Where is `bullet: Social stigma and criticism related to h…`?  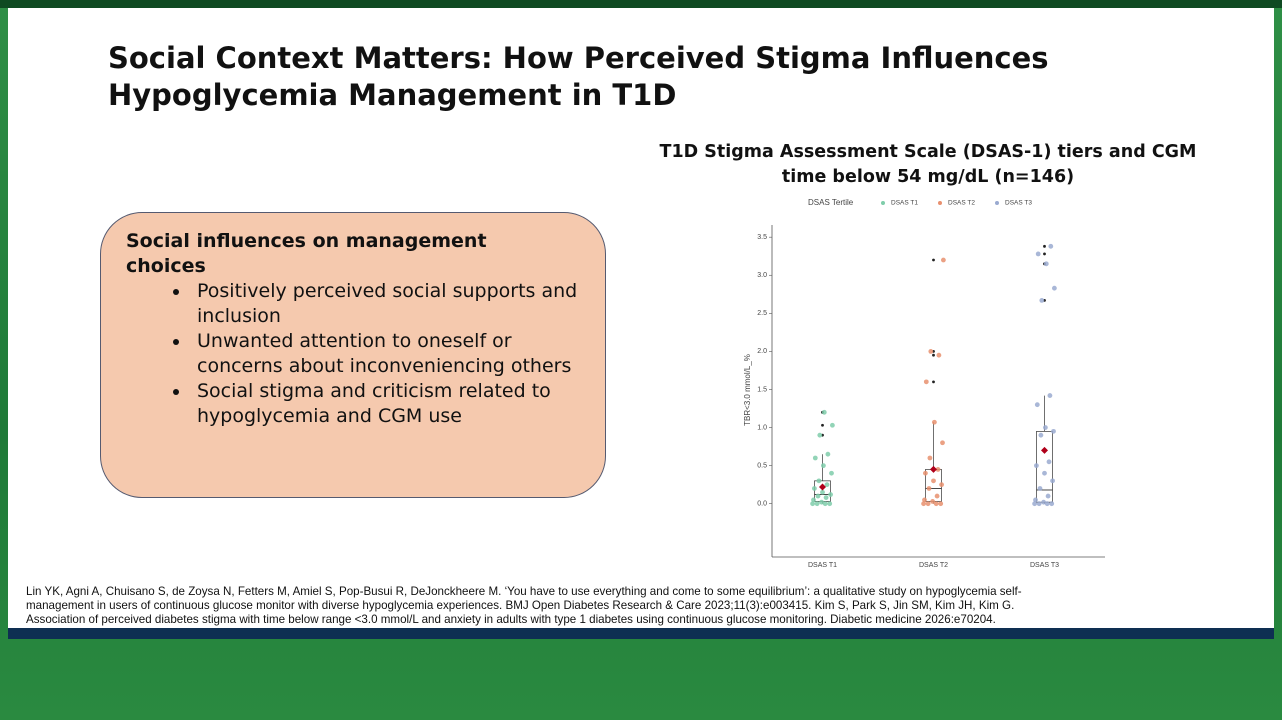 bullet: Social stigma and criticism related to h… is located at coordinates (389, 404).